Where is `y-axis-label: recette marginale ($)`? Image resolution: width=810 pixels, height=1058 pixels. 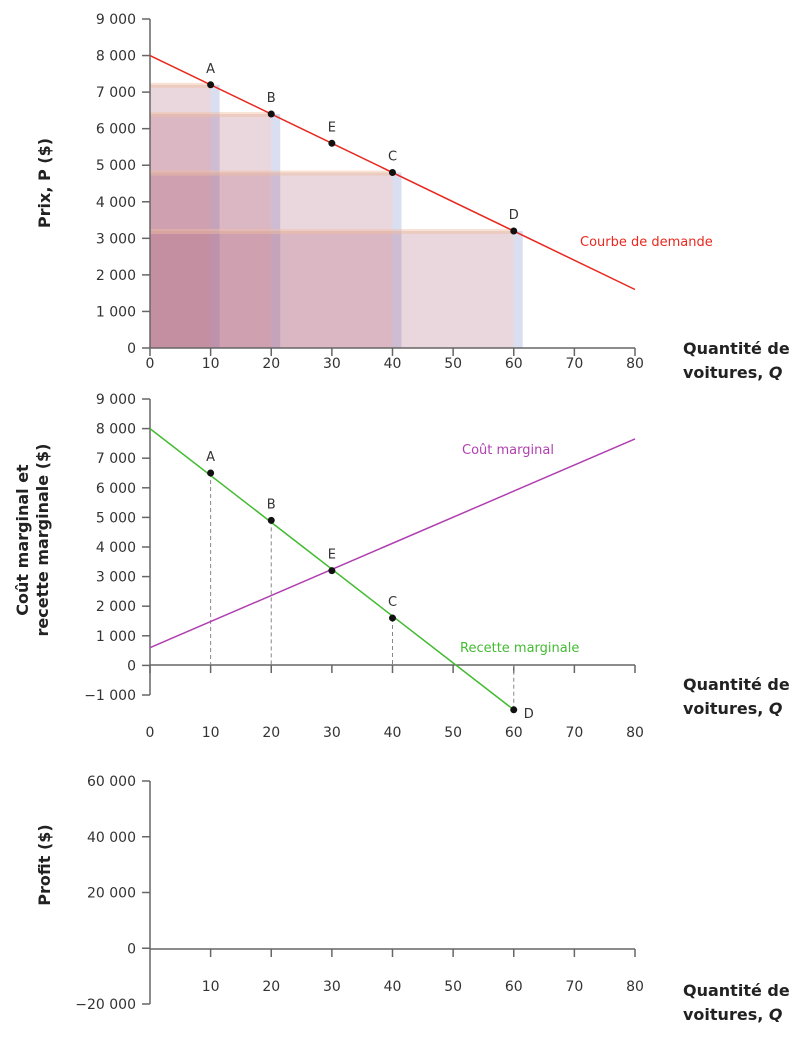
y-axis-label: recette marginale ($) is located at coordinates (42, 540).